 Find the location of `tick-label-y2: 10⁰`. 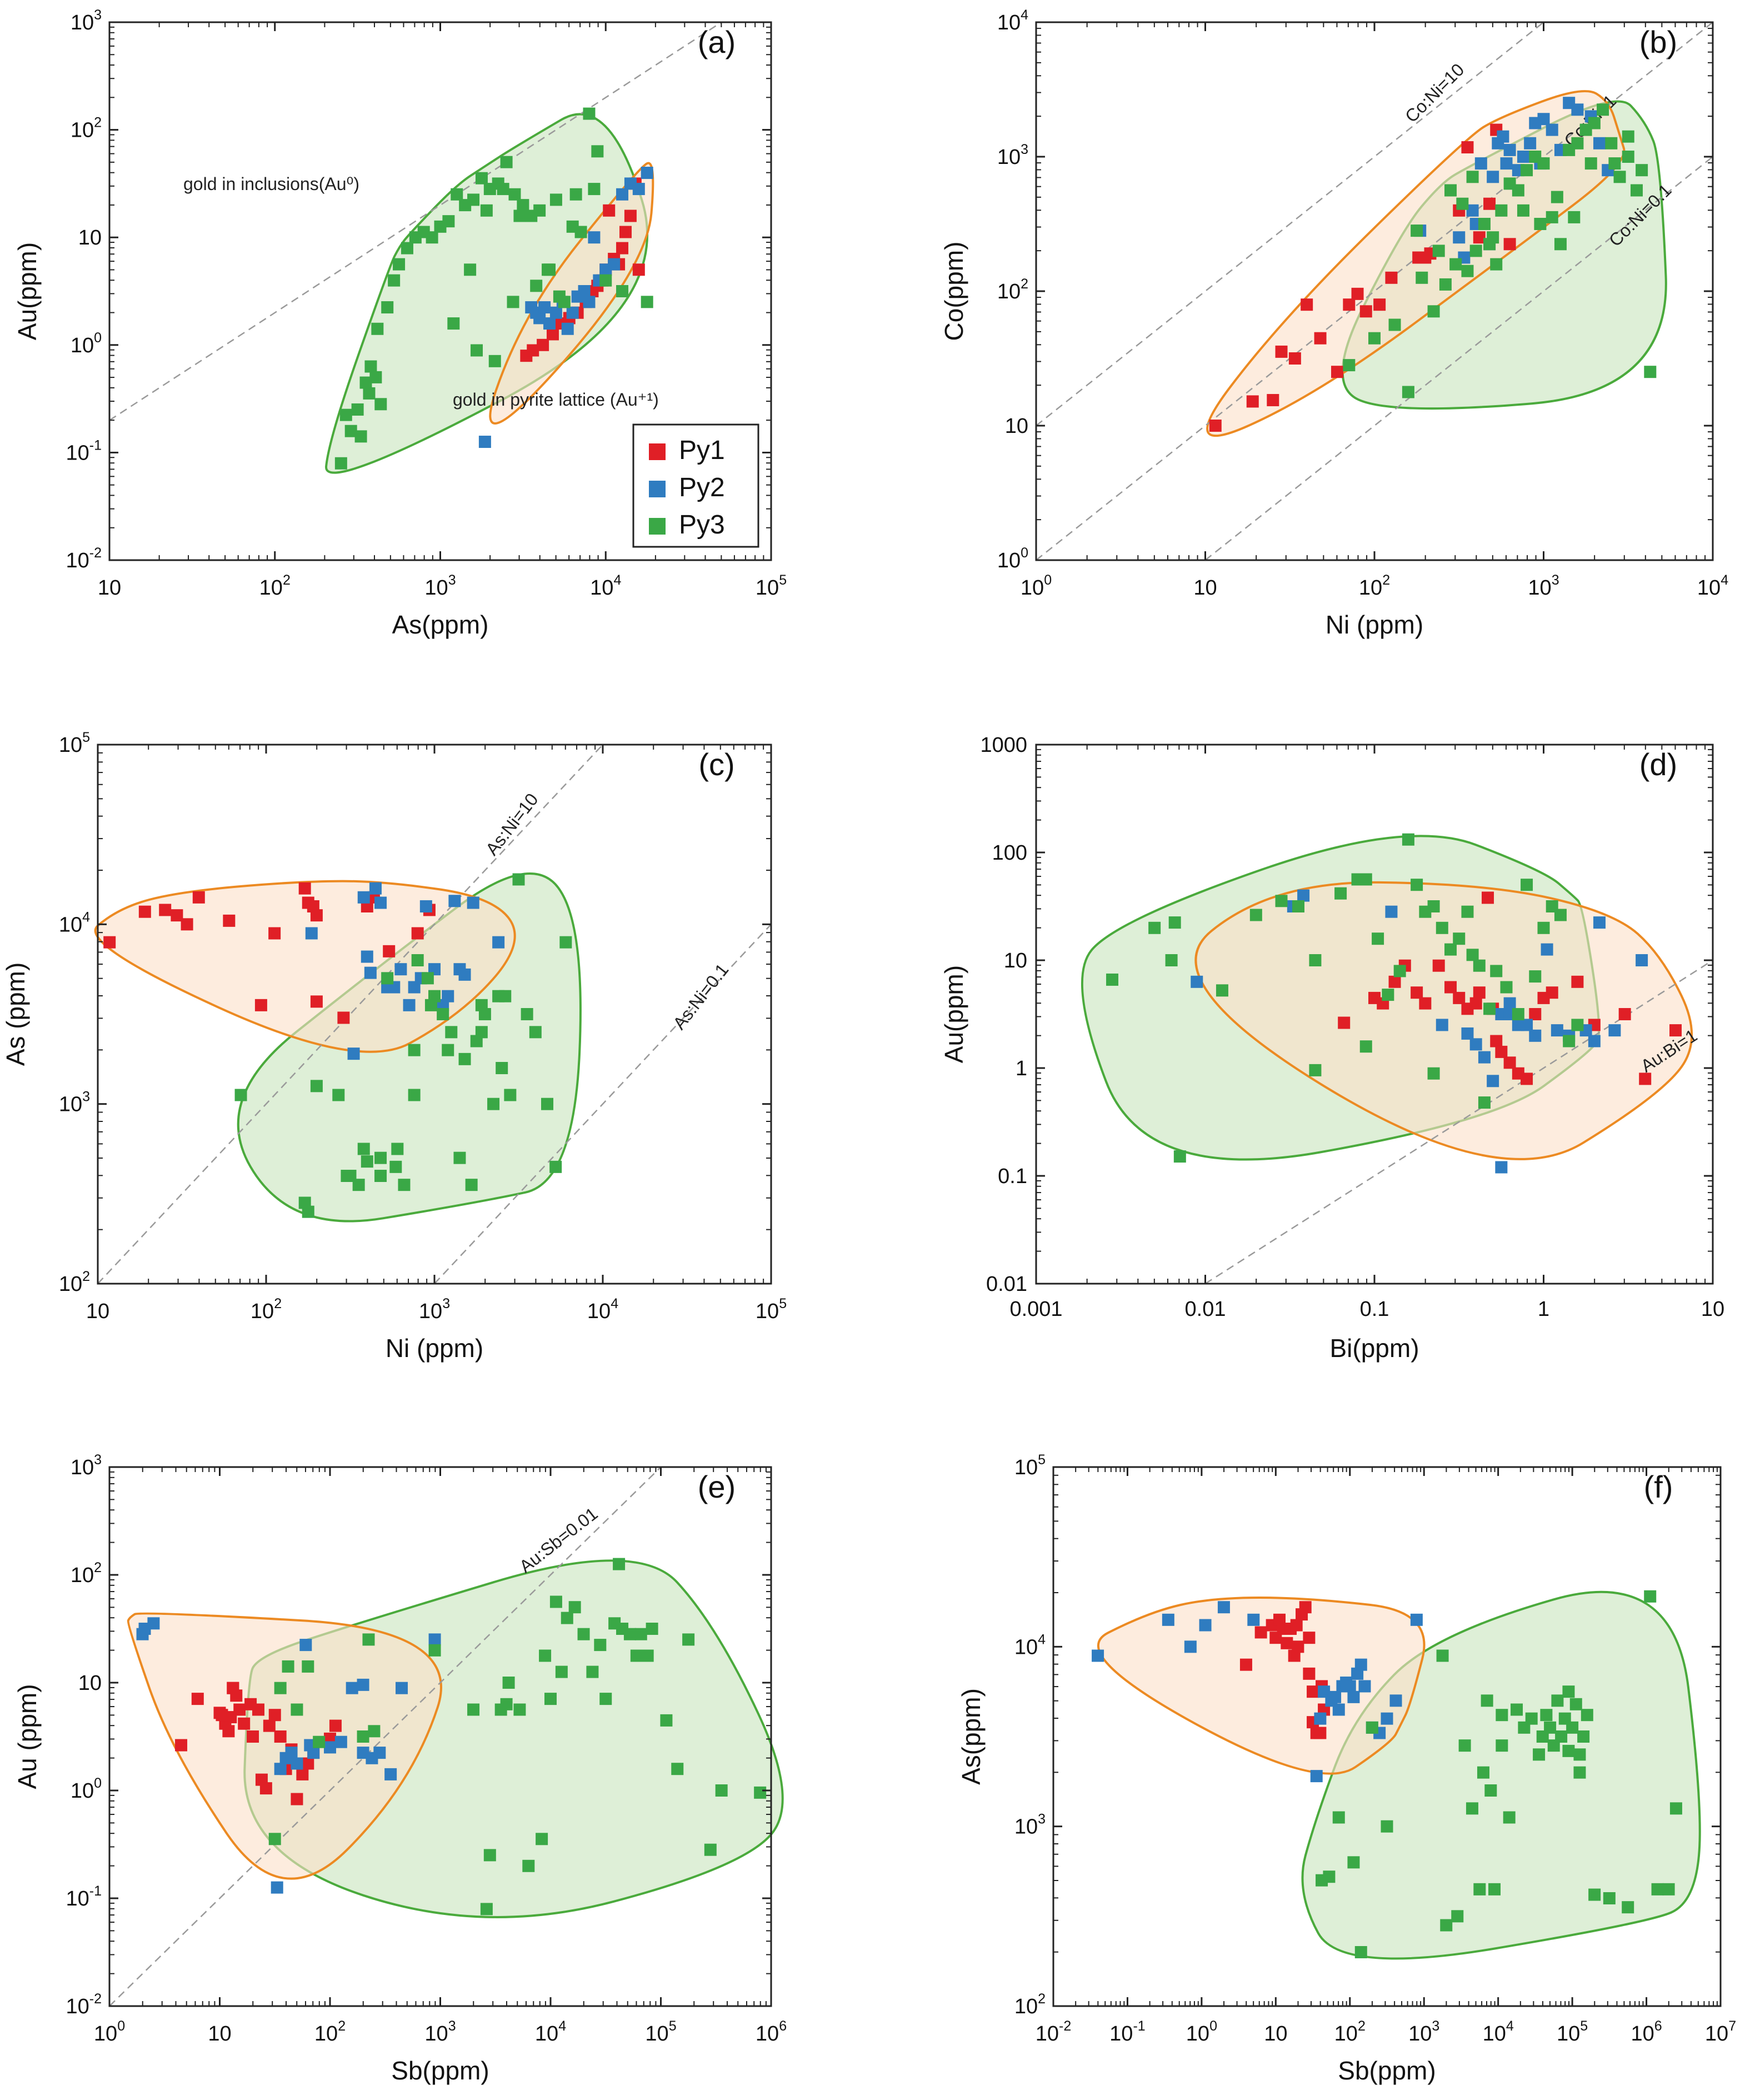

tick-label-y2: 10⁰ is located at coordinates (87, 1789).